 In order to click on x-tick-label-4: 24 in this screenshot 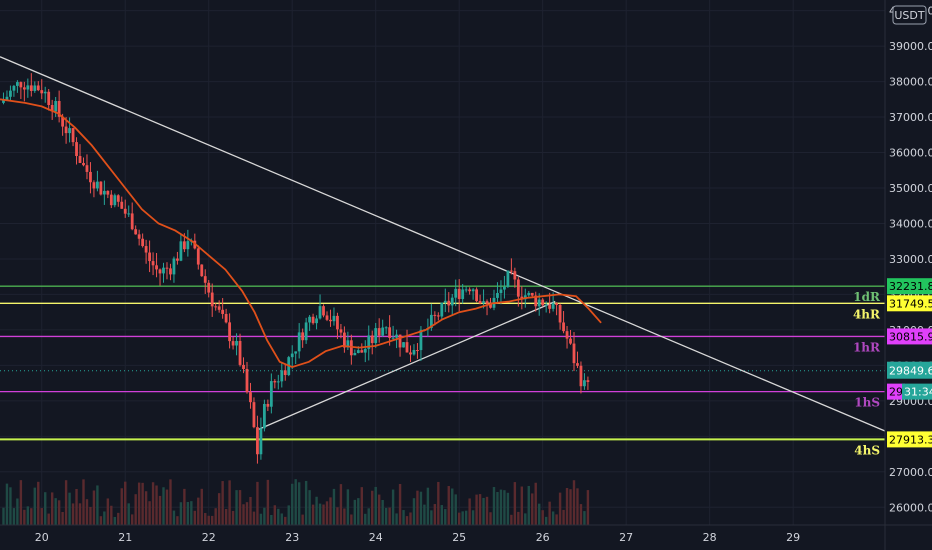, I will do `click(376, 537)`.